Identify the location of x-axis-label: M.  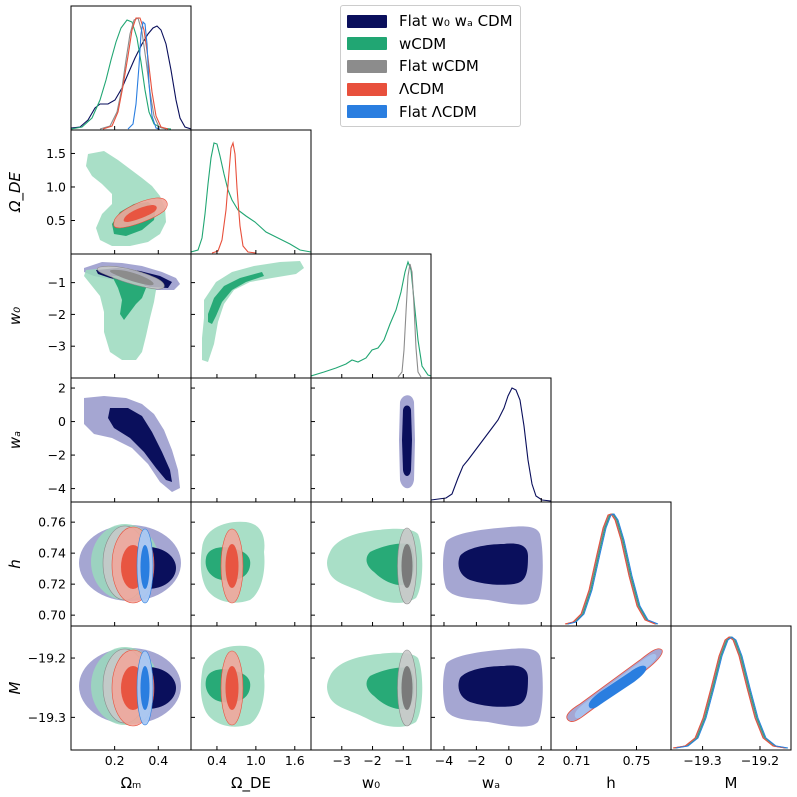
(731, 783).